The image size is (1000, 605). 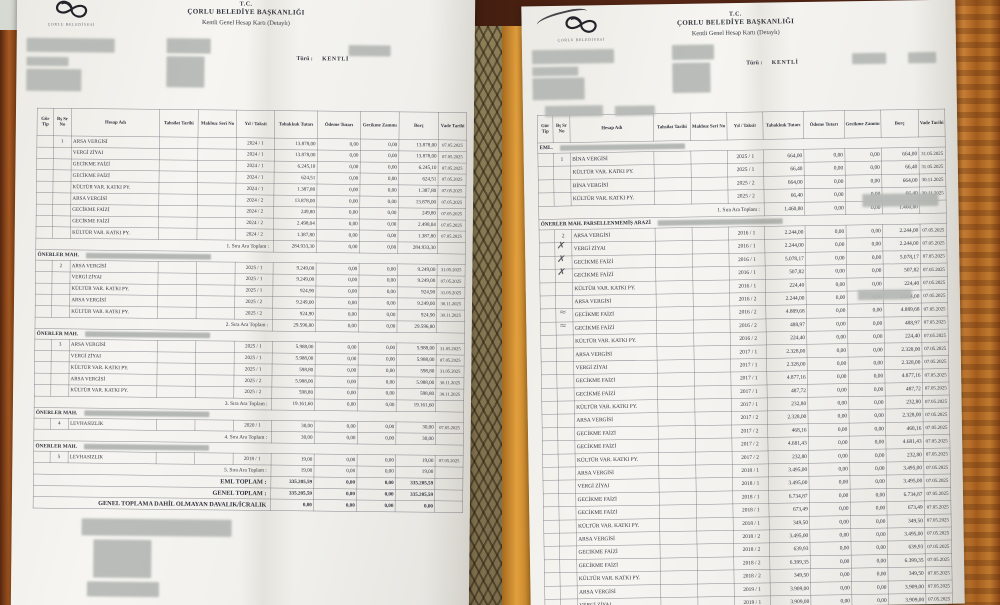 I want to click on section-label: EML., so click(x=546, y=148).